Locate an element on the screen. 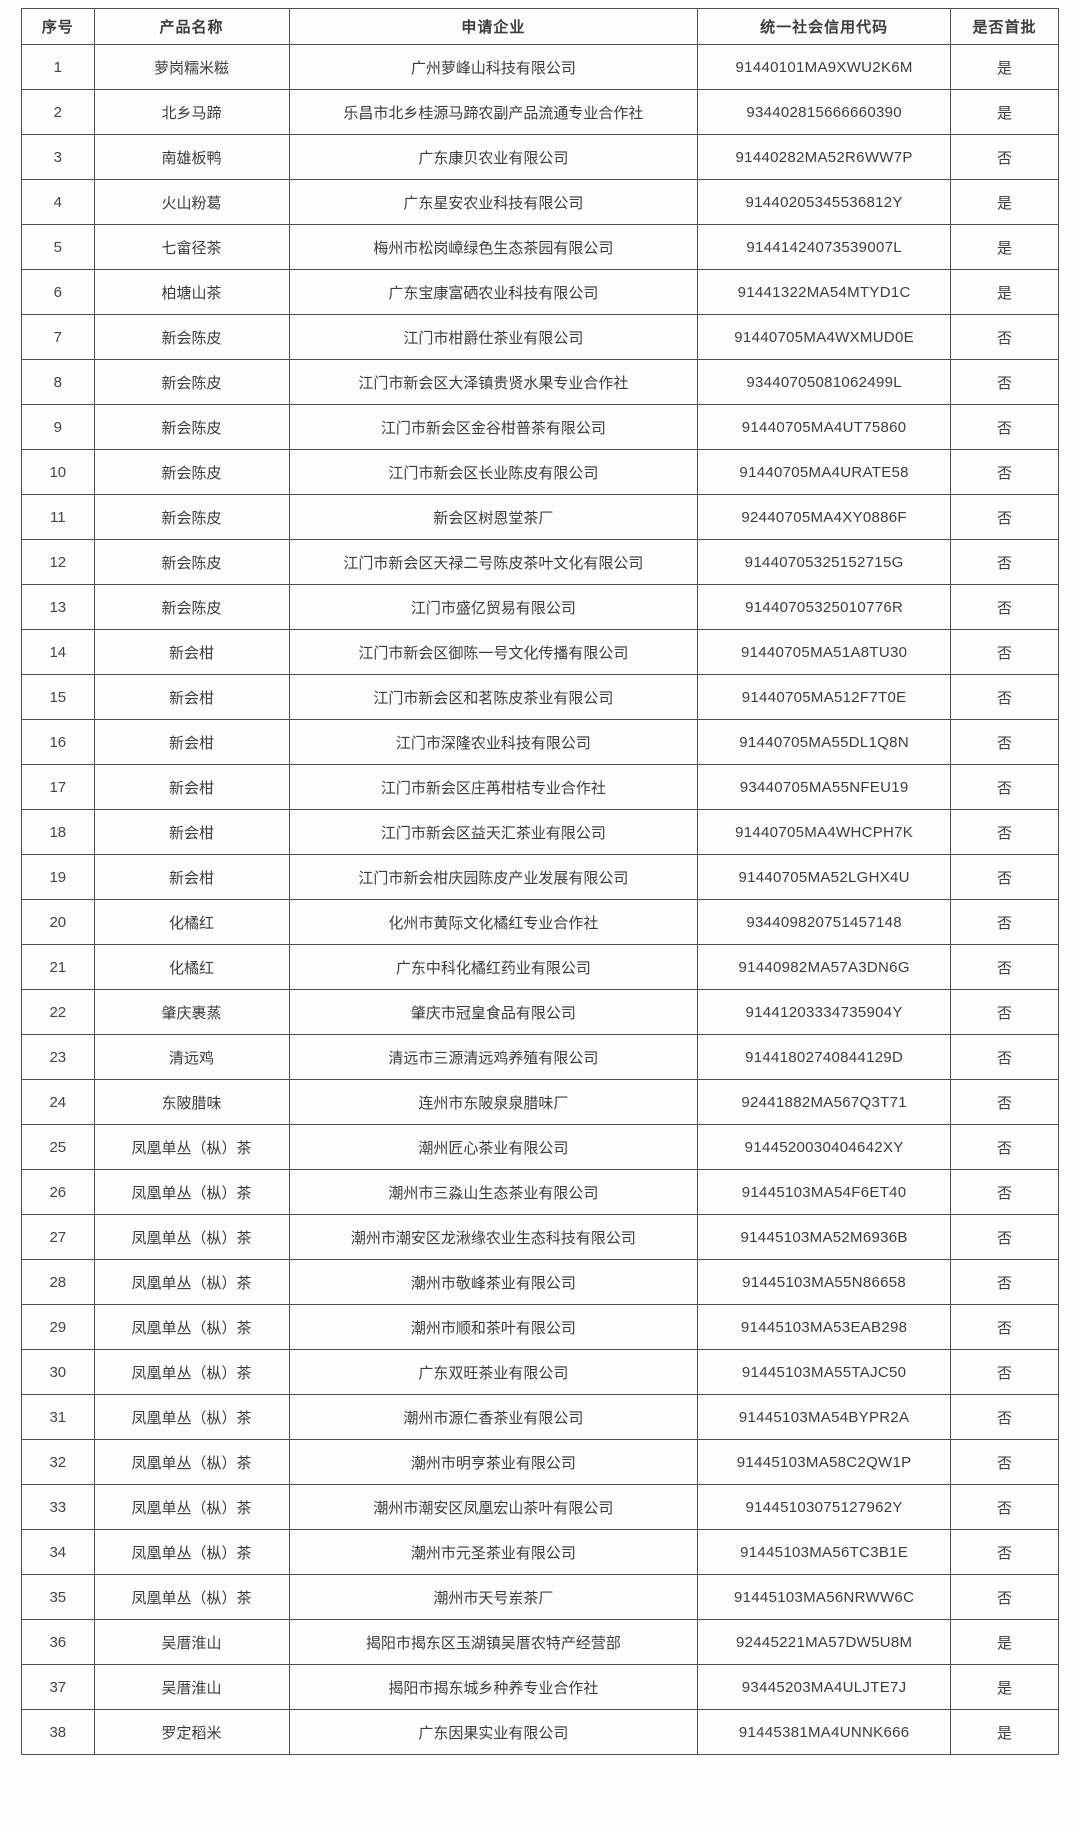  cell-serial-number: 36 is located at coordinates (58, 1642).